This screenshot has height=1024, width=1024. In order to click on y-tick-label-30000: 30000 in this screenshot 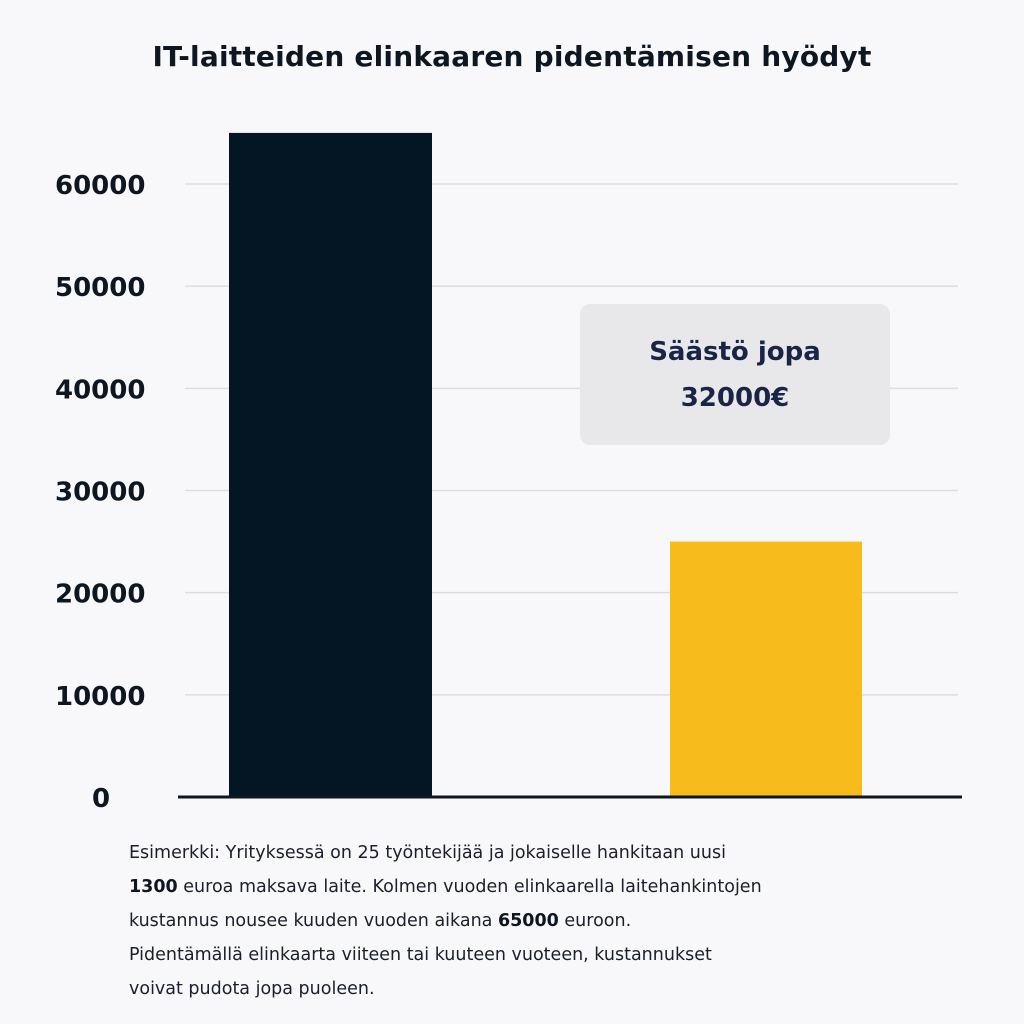, I will do `click(100, 493)`.